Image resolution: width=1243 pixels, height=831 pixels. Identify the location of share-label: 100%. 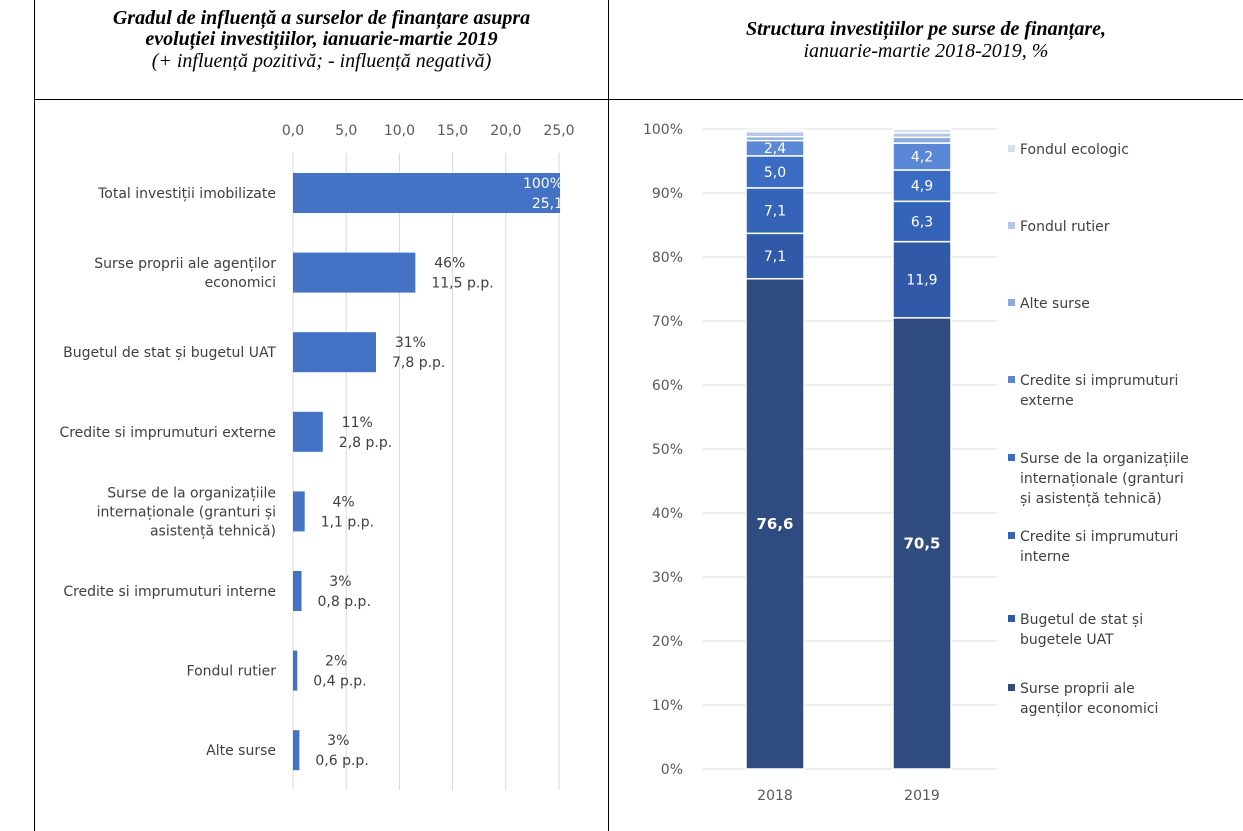
(543, 184).